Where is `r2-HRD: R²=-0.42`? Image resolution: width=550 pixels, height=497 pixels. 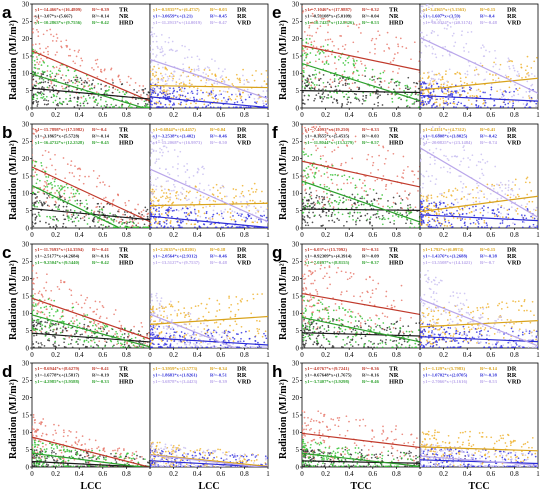 r2-HRD: R²=-0.42 is located at coordinates (101, 262).